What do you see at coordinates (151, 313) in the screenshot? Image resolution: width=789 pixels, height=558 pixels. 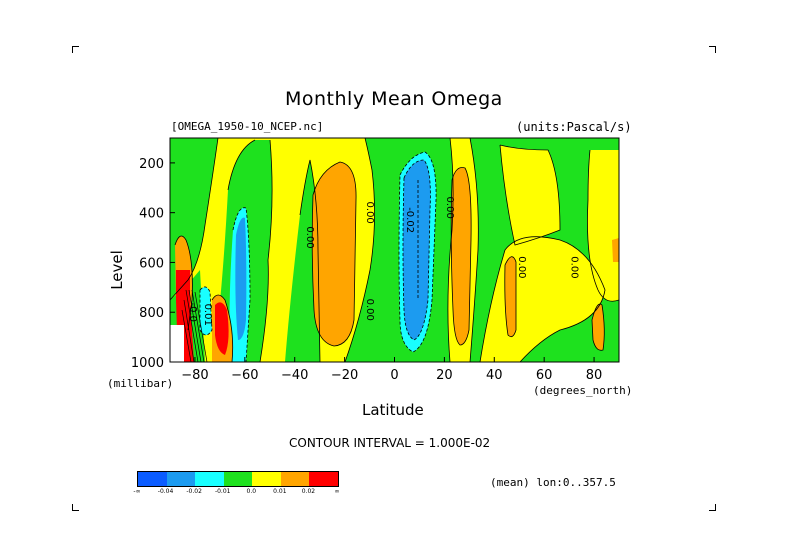 I see `y-tick-label: 800` at bounding box center [151, 313].